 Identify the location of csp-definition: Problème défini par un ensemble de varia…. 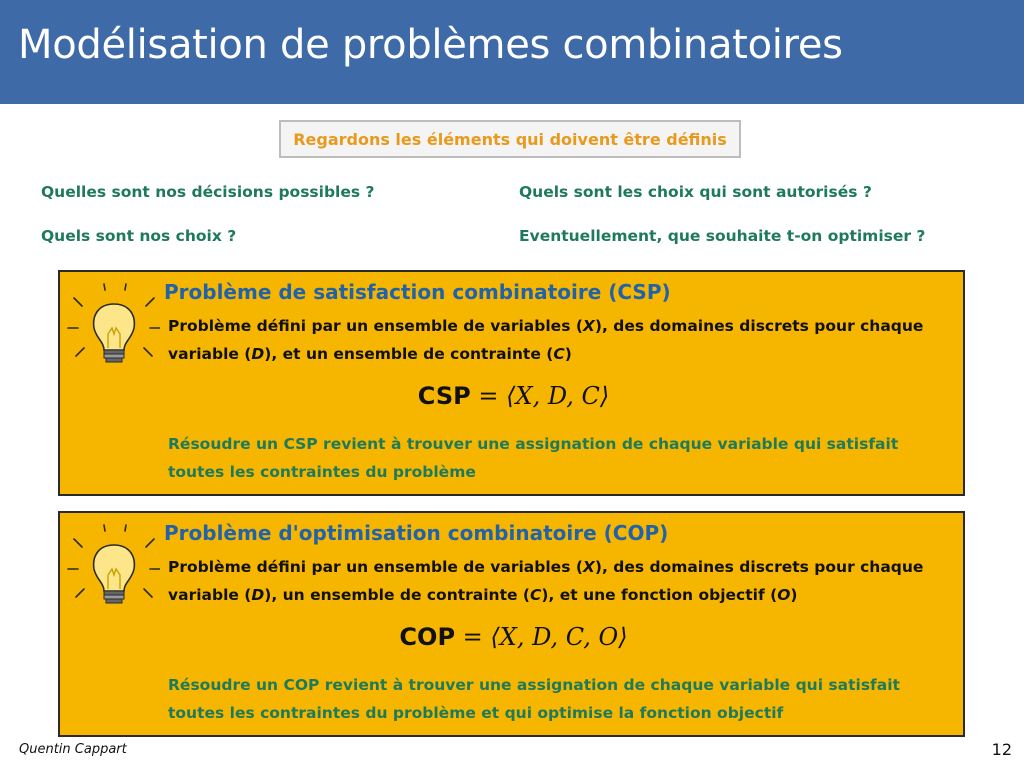
(546, 340).